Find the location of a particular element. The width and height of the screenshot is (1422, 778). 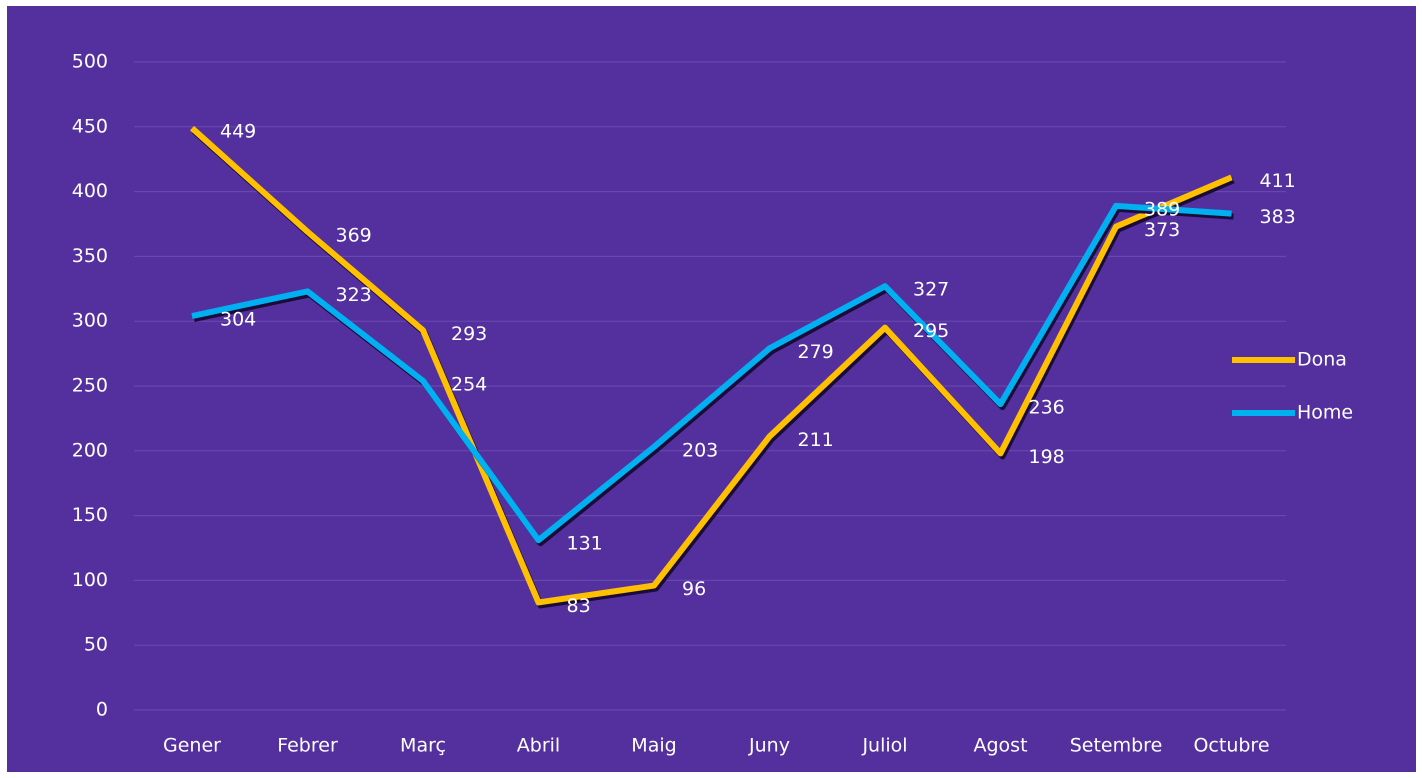

data-label: 327 is located at coordinates (931, 290).